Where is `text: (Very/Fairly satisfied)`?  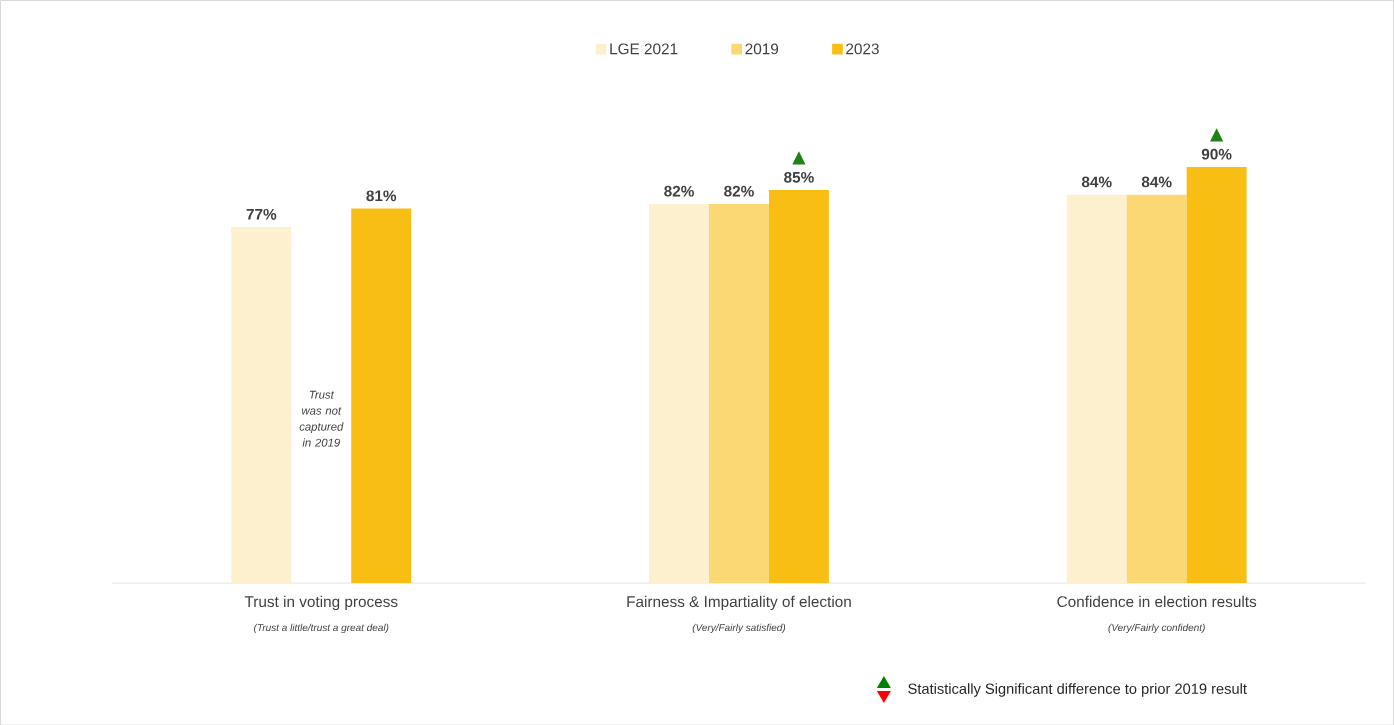
text: (Very/Fairly satisfied) is located at coordinates (739, 628).